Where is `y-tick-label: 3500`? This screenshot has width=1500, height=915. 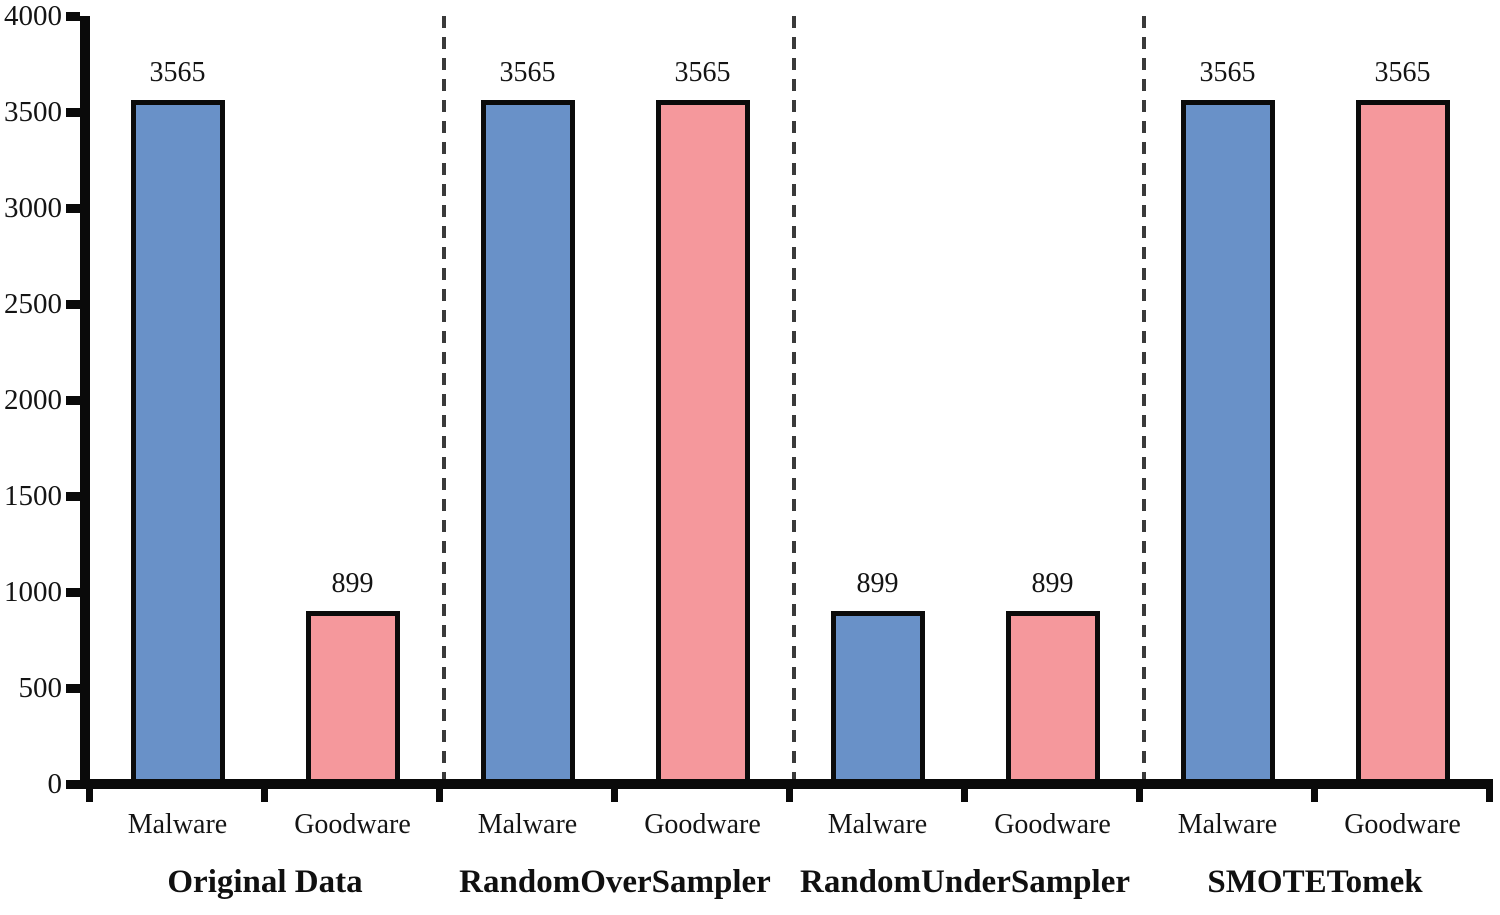
y-tick-label: 3500 is located at coordinates (33, 112).